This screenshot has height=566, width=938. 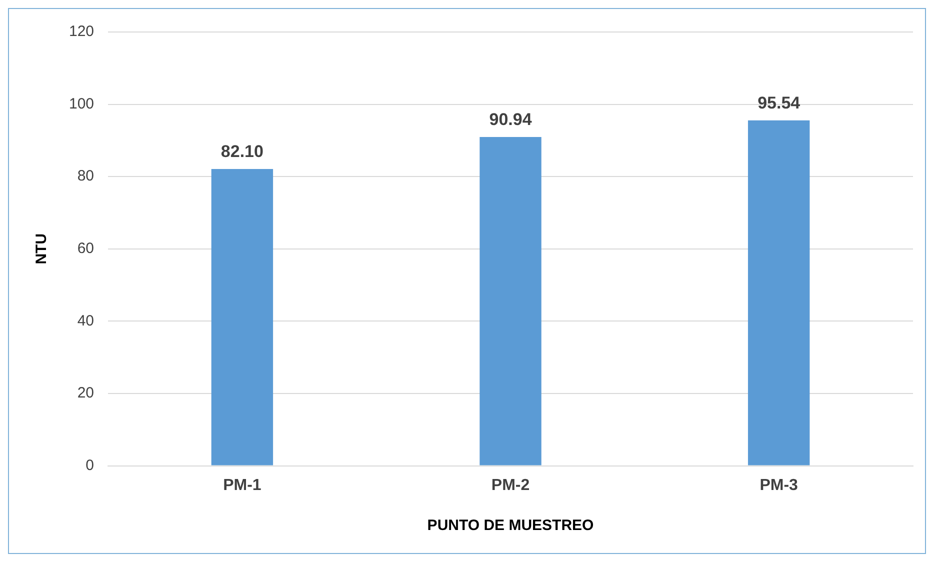 I want to click on y-tick-label: 100, so click(x=81, y=103).